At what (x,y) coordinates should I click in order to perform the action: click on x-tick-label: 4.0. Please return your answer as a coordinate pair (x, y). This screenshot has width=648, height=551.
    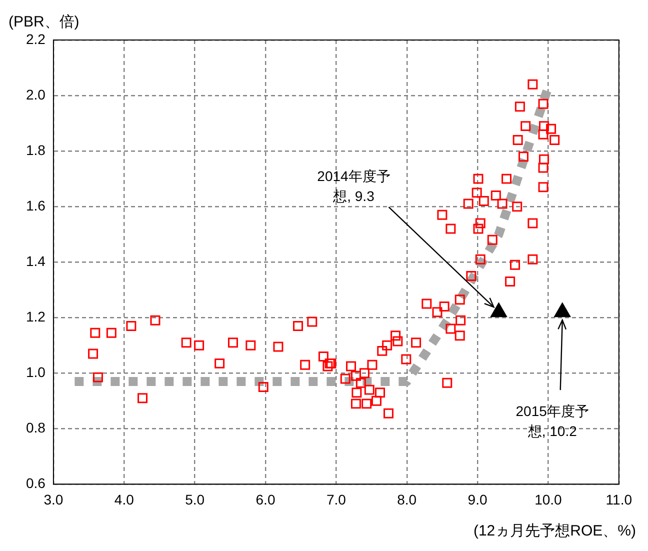
    Looking at the image, I should click on (124, 499).